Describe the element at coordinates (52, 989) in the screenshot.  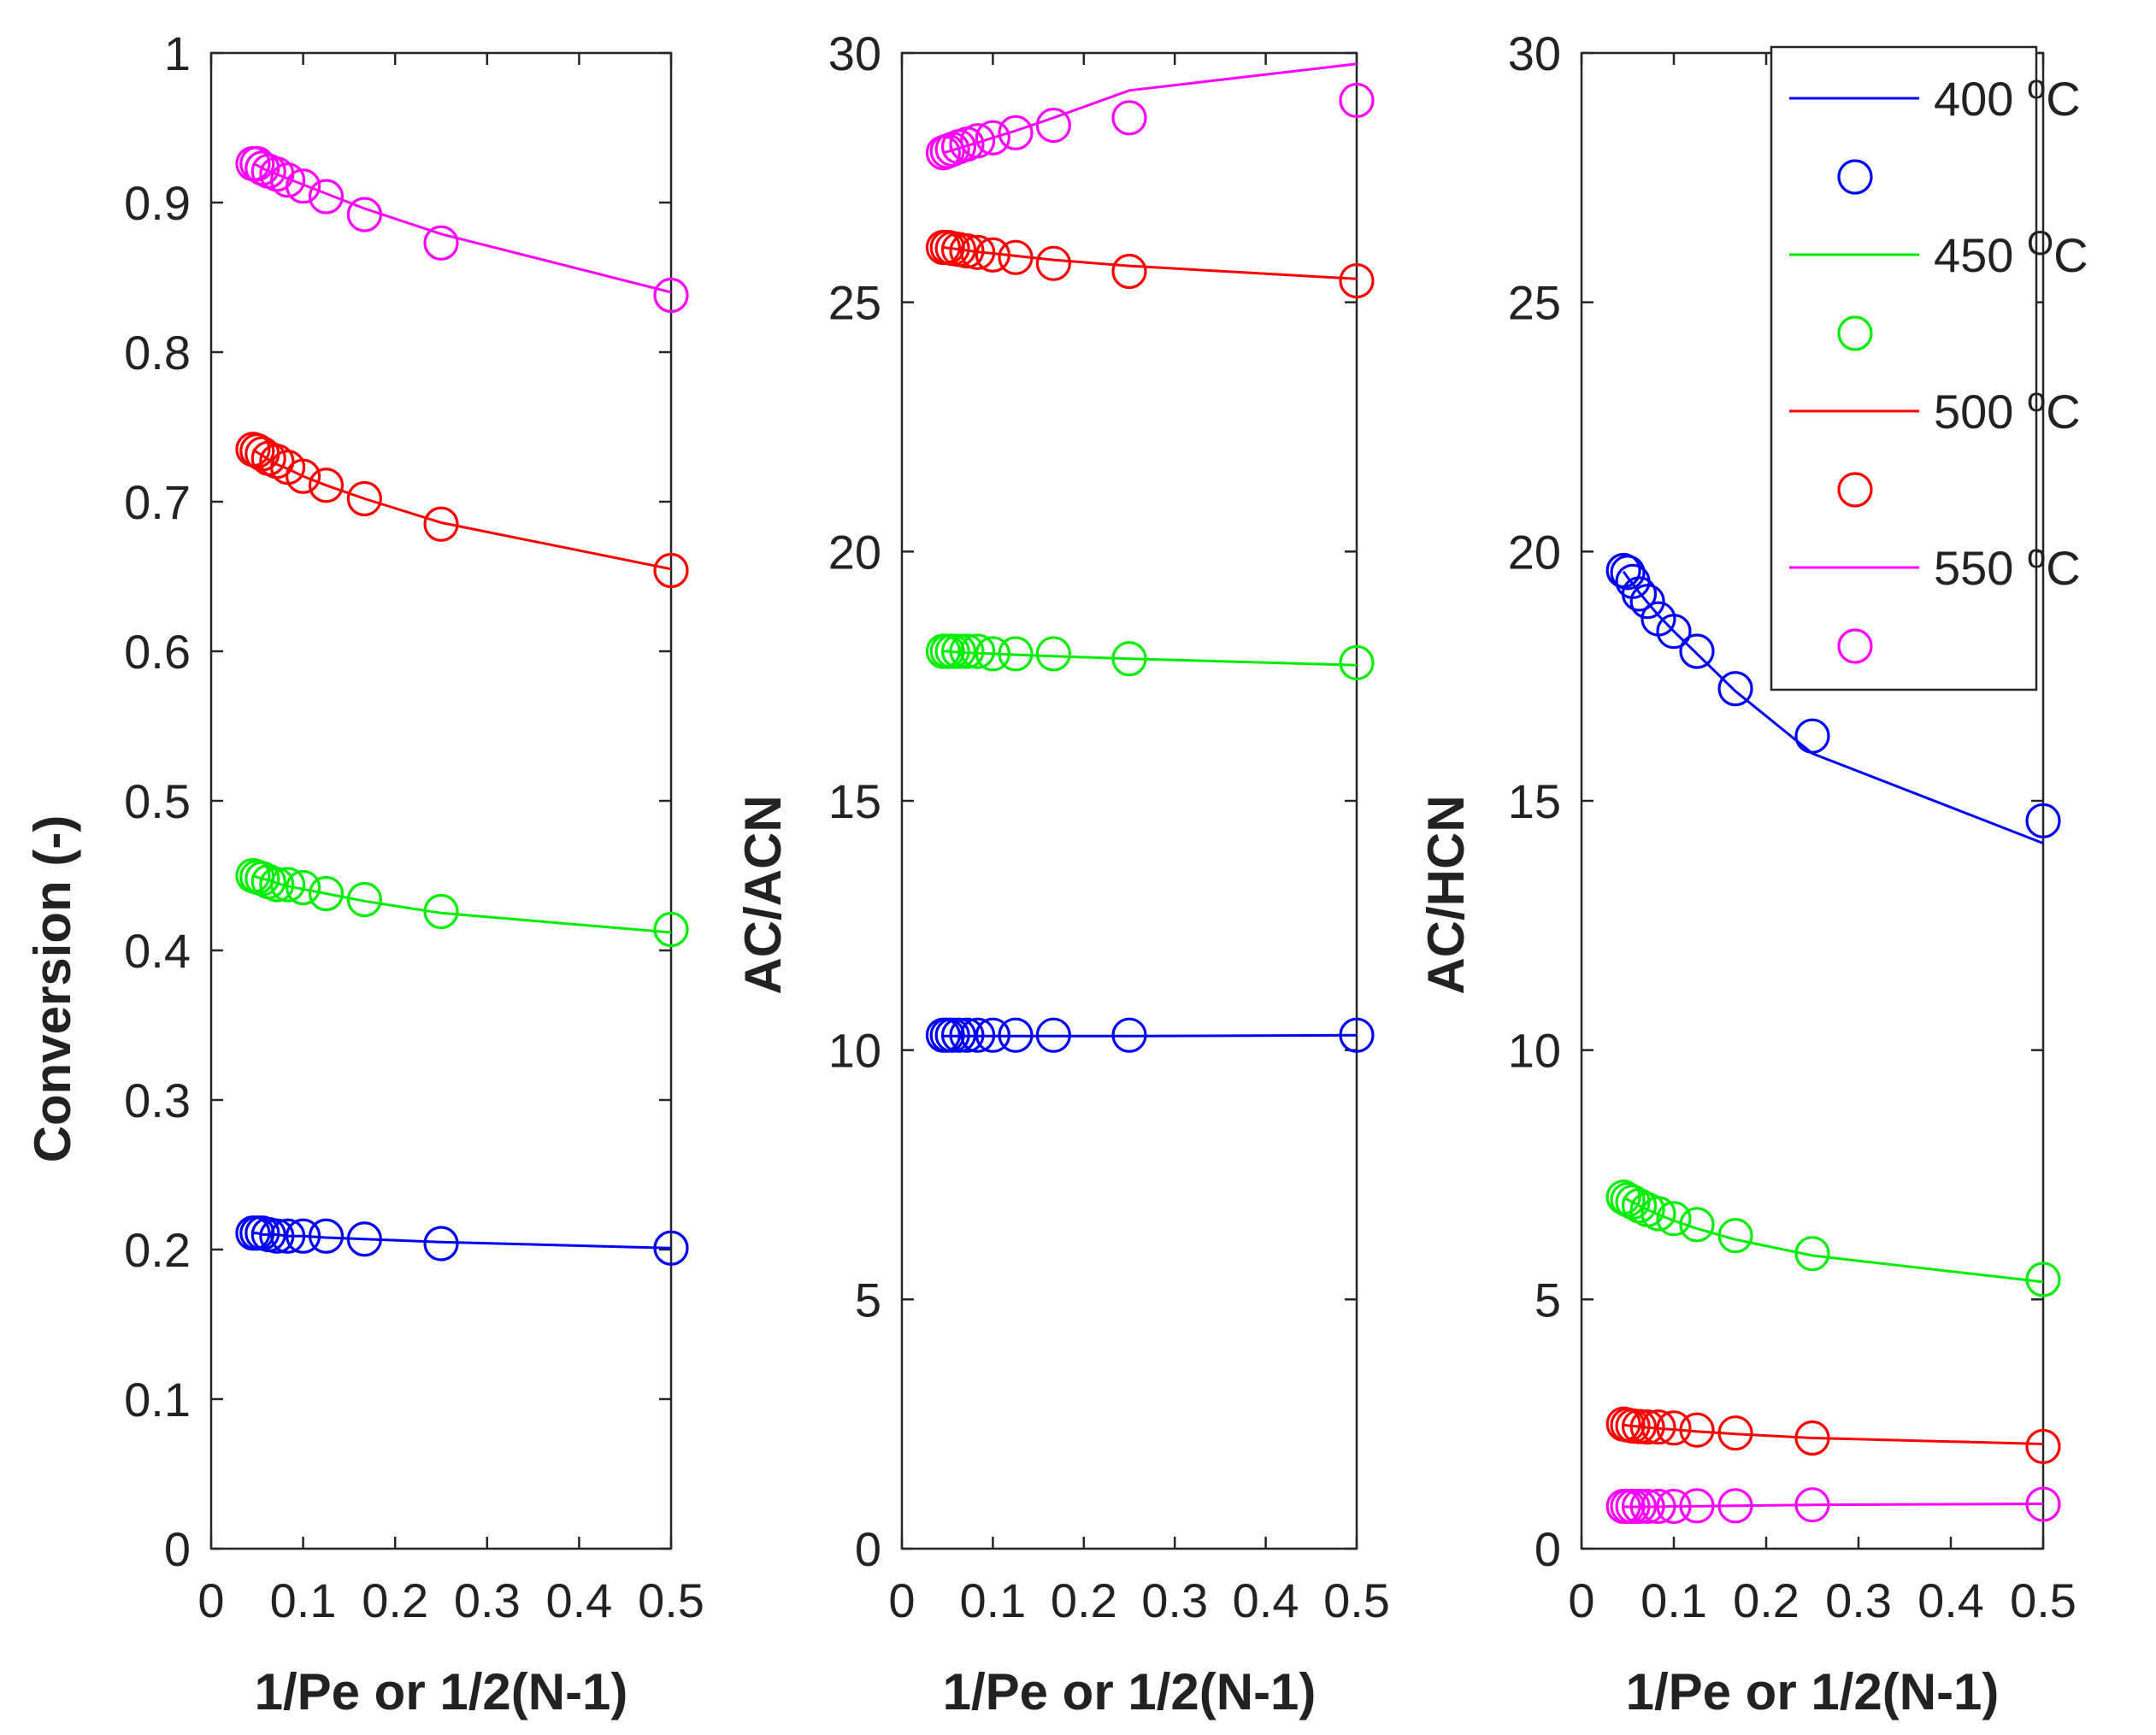
I see `y-axis-label: Conversion (-)` at that location.